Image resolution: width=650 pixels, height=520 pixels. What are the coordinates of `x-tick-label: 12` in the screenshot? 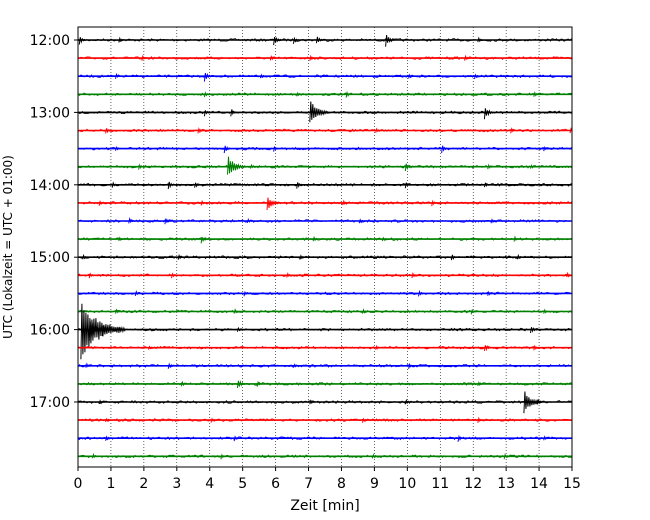 It's located at (473, 484).